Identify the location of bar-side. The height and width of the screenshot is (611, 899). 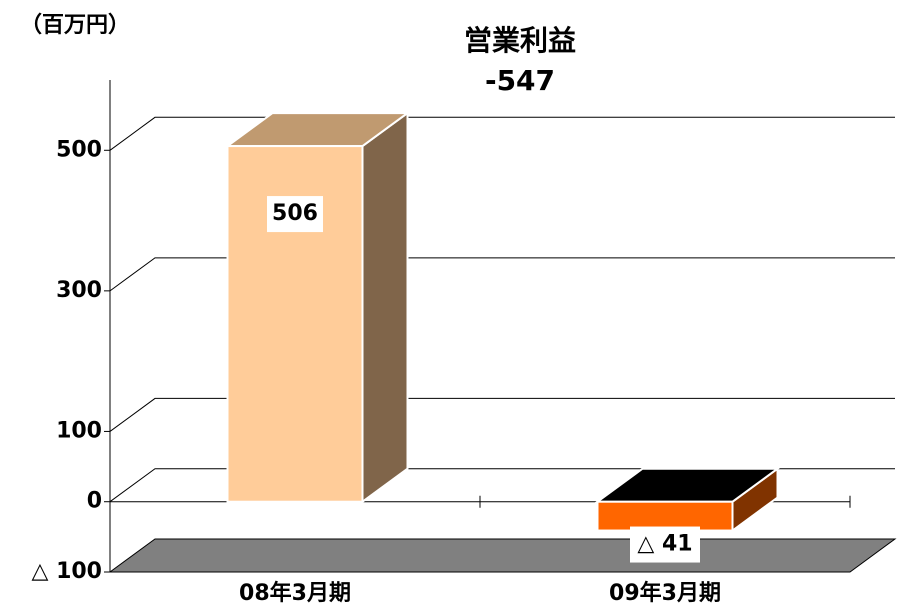
(385, 307).